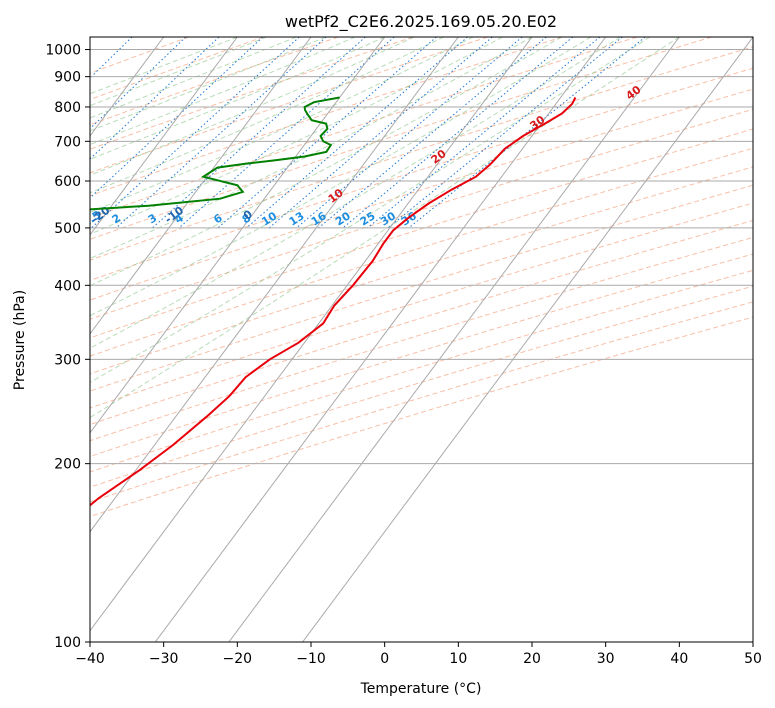 This screenshot has height=708, width=775. What do you see at coordinates (458, 659) in the screenshot?
I see `x-tick-label: 10` at bounding box center [458, 659].